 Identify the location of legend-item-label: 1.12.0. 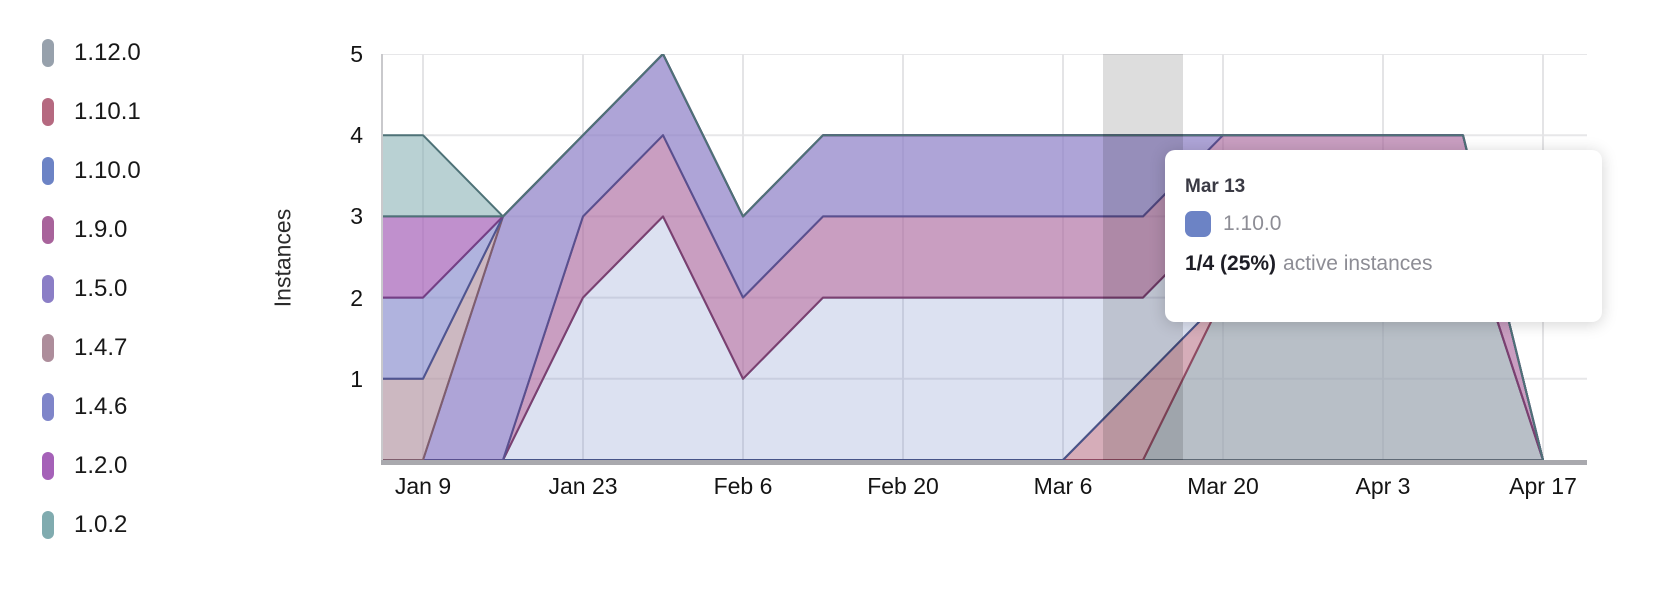
(107, 52).